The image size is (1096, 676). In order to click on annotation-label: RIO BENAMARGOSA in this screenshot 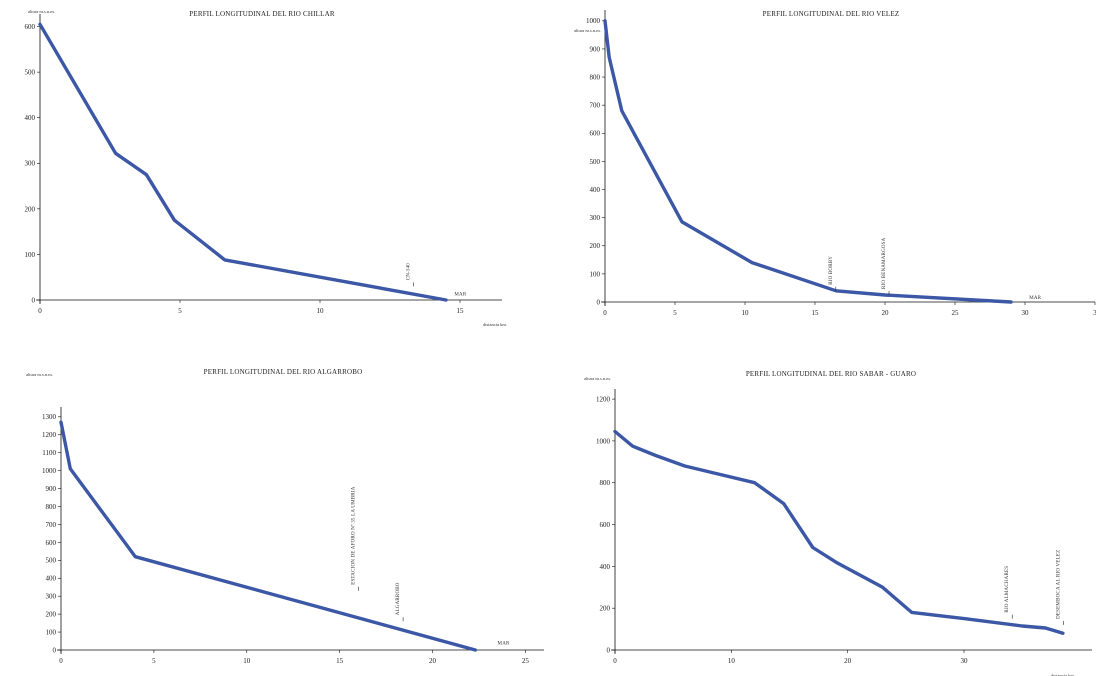, I will do `click(884, 263)`.